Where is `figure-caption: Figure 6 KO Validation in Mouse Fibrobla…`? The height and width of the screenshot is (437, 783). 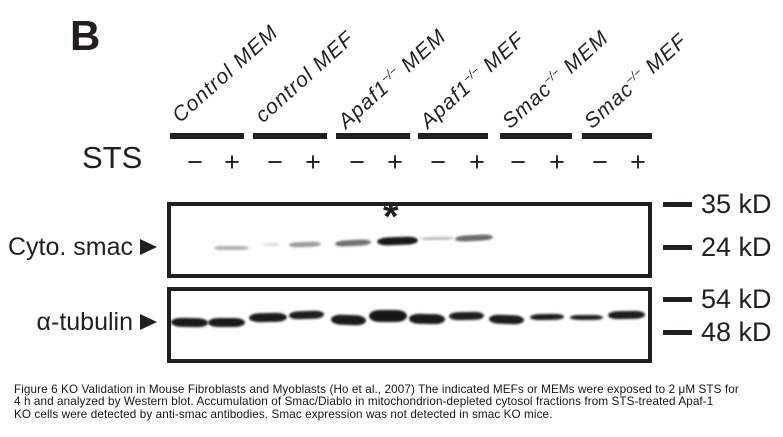
figure-caption: Figure 6 KO Validation in Mouse Fibrobla… is located at coordinates (376, 402).